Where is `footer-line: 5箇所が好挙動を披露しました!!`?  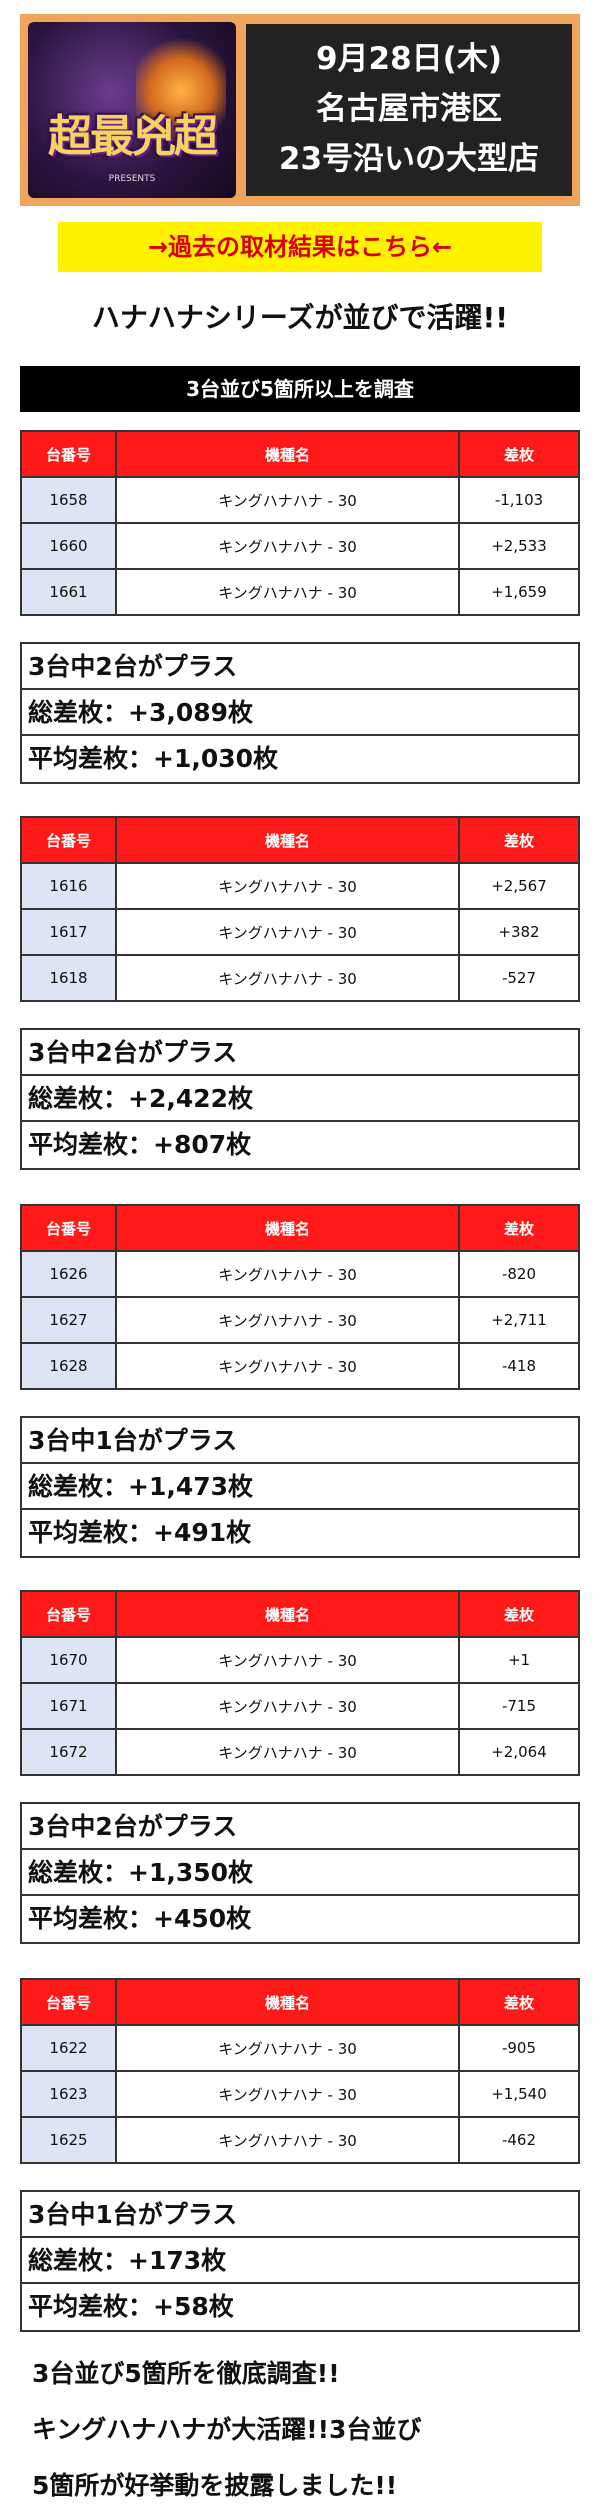 footer-line: 5箇所が好挙動を披露しました!! is located at coordinates (215, 2485).